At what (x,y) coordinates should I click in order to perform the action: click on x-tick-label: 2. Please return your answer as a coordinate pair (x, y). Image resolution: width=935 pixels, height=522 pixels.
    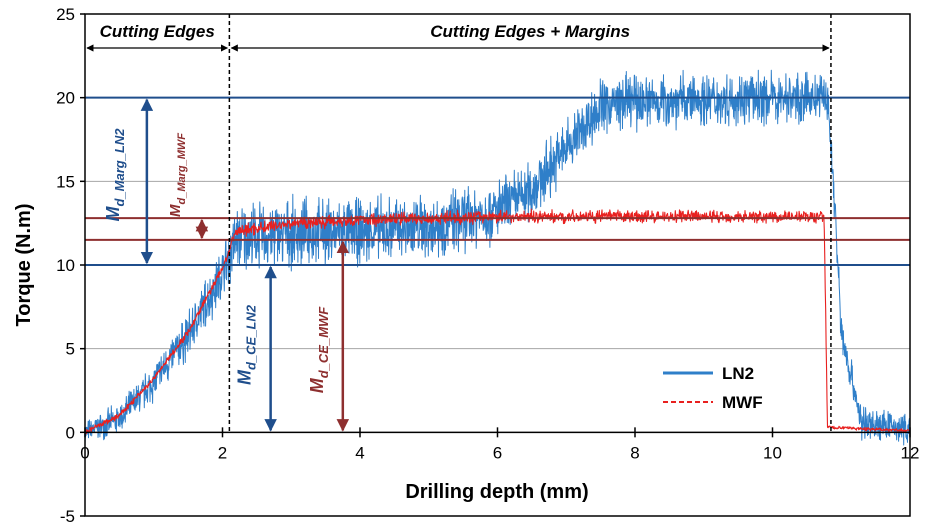
    Looking at the image, I should click on (222, 452).